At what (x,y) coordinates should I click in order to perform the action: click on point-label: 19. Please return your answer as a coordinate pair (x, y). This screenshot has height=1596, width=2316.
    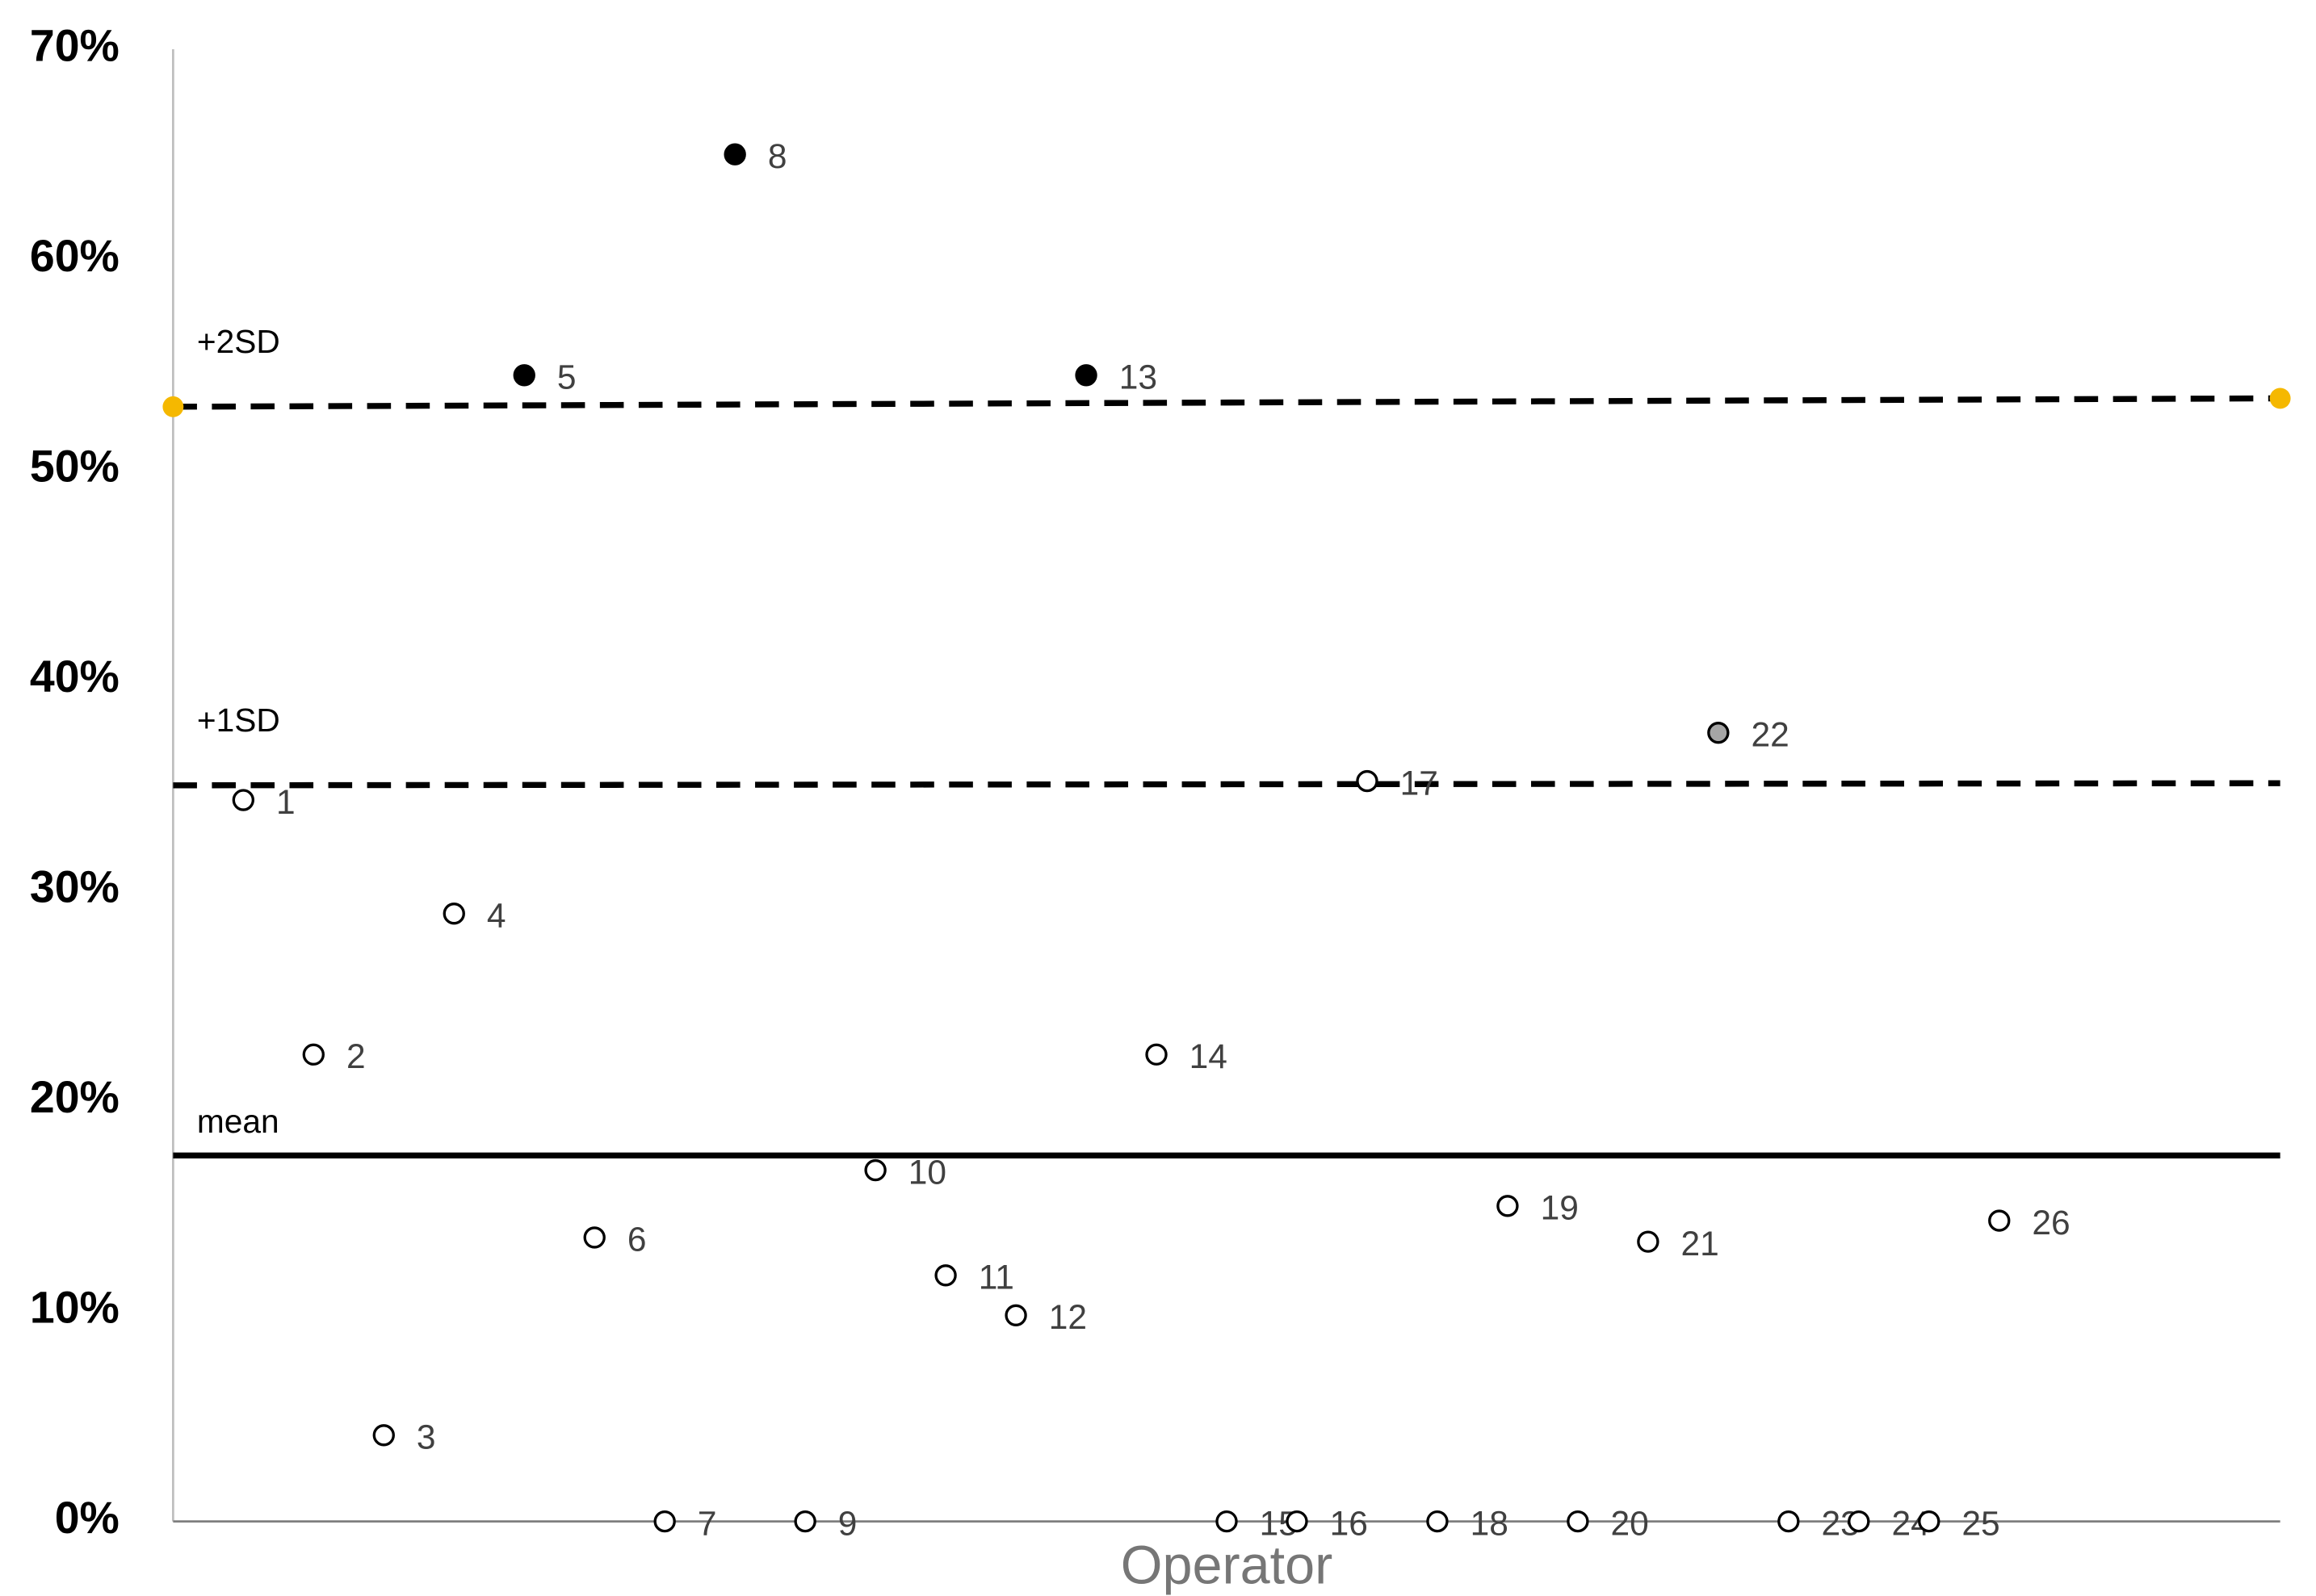
    Looking at the image, I should click on (1560, 1209).